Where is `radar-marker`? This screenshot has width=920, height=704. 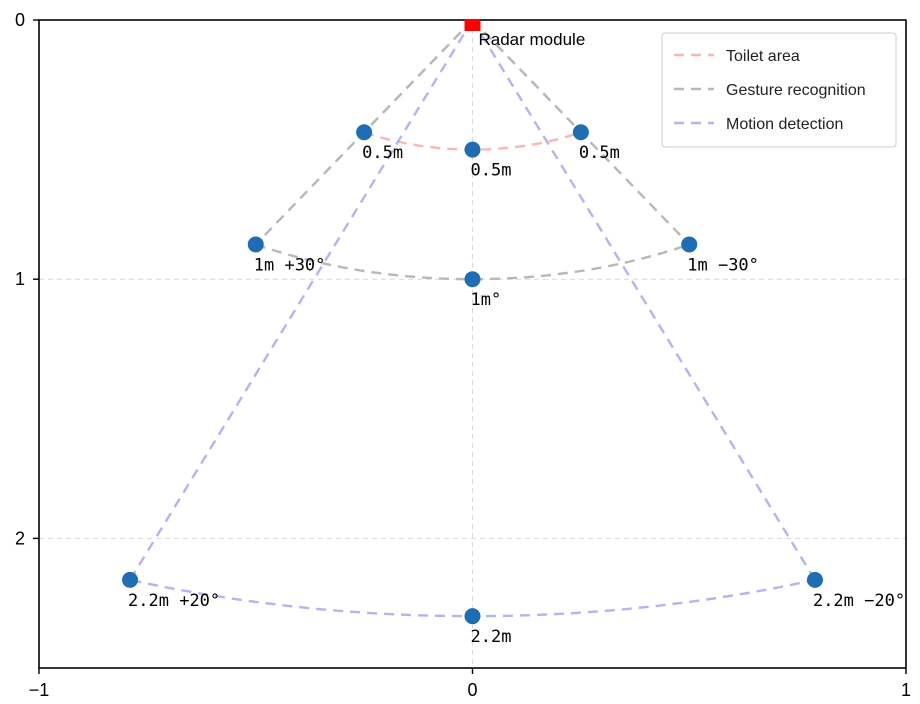
radar-marker is located at coordinates (472, 25).